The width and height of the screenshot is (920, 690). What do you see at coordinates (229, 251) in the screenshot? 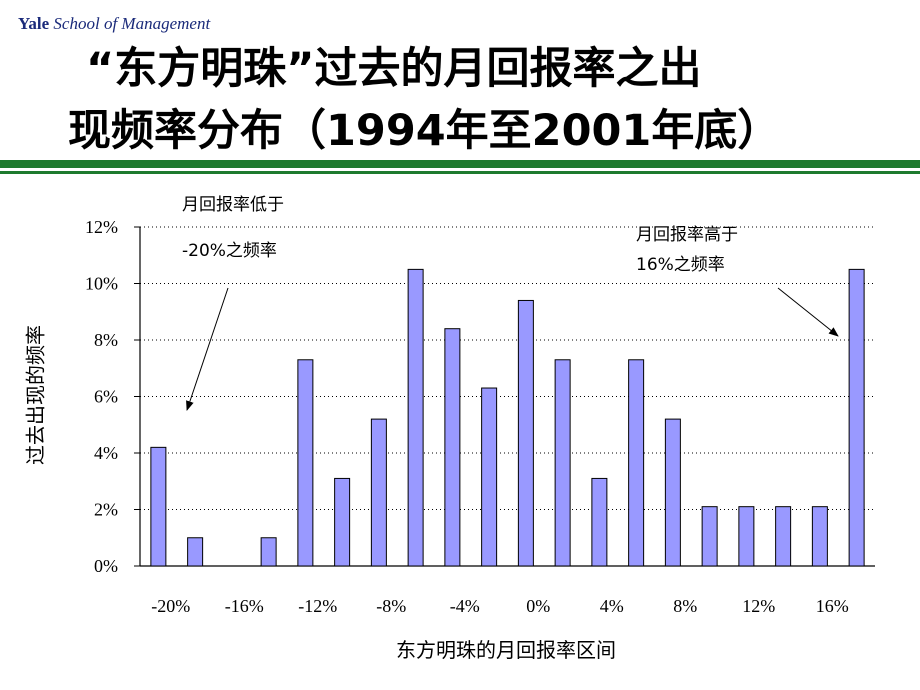
I see `annotation-low-line2: -20%之频率` at bounding box center [229, 251].